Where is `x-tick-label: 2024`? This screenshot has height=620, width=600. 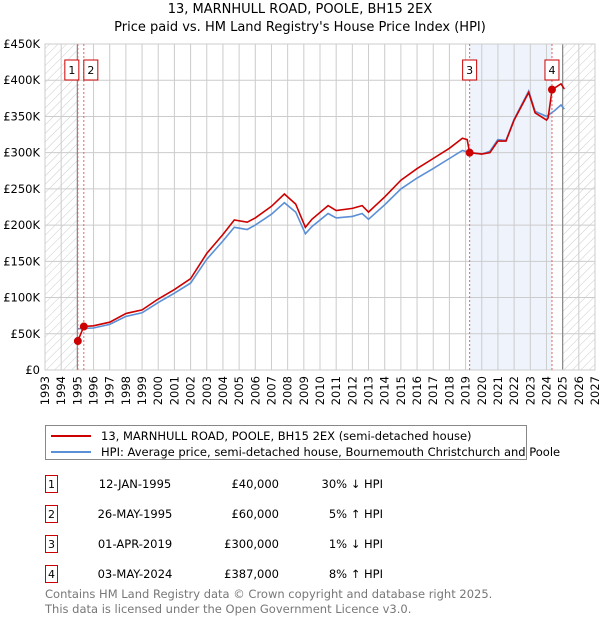 x-tick-label: 2024 is located at coordinates (546, 390).